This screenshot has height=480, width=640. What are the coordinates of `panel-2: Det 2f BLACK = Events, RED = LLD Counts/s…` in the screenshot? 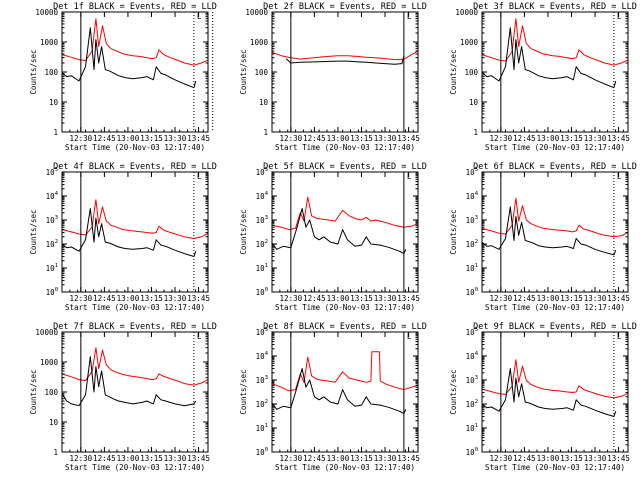 It's located at (333, 77).